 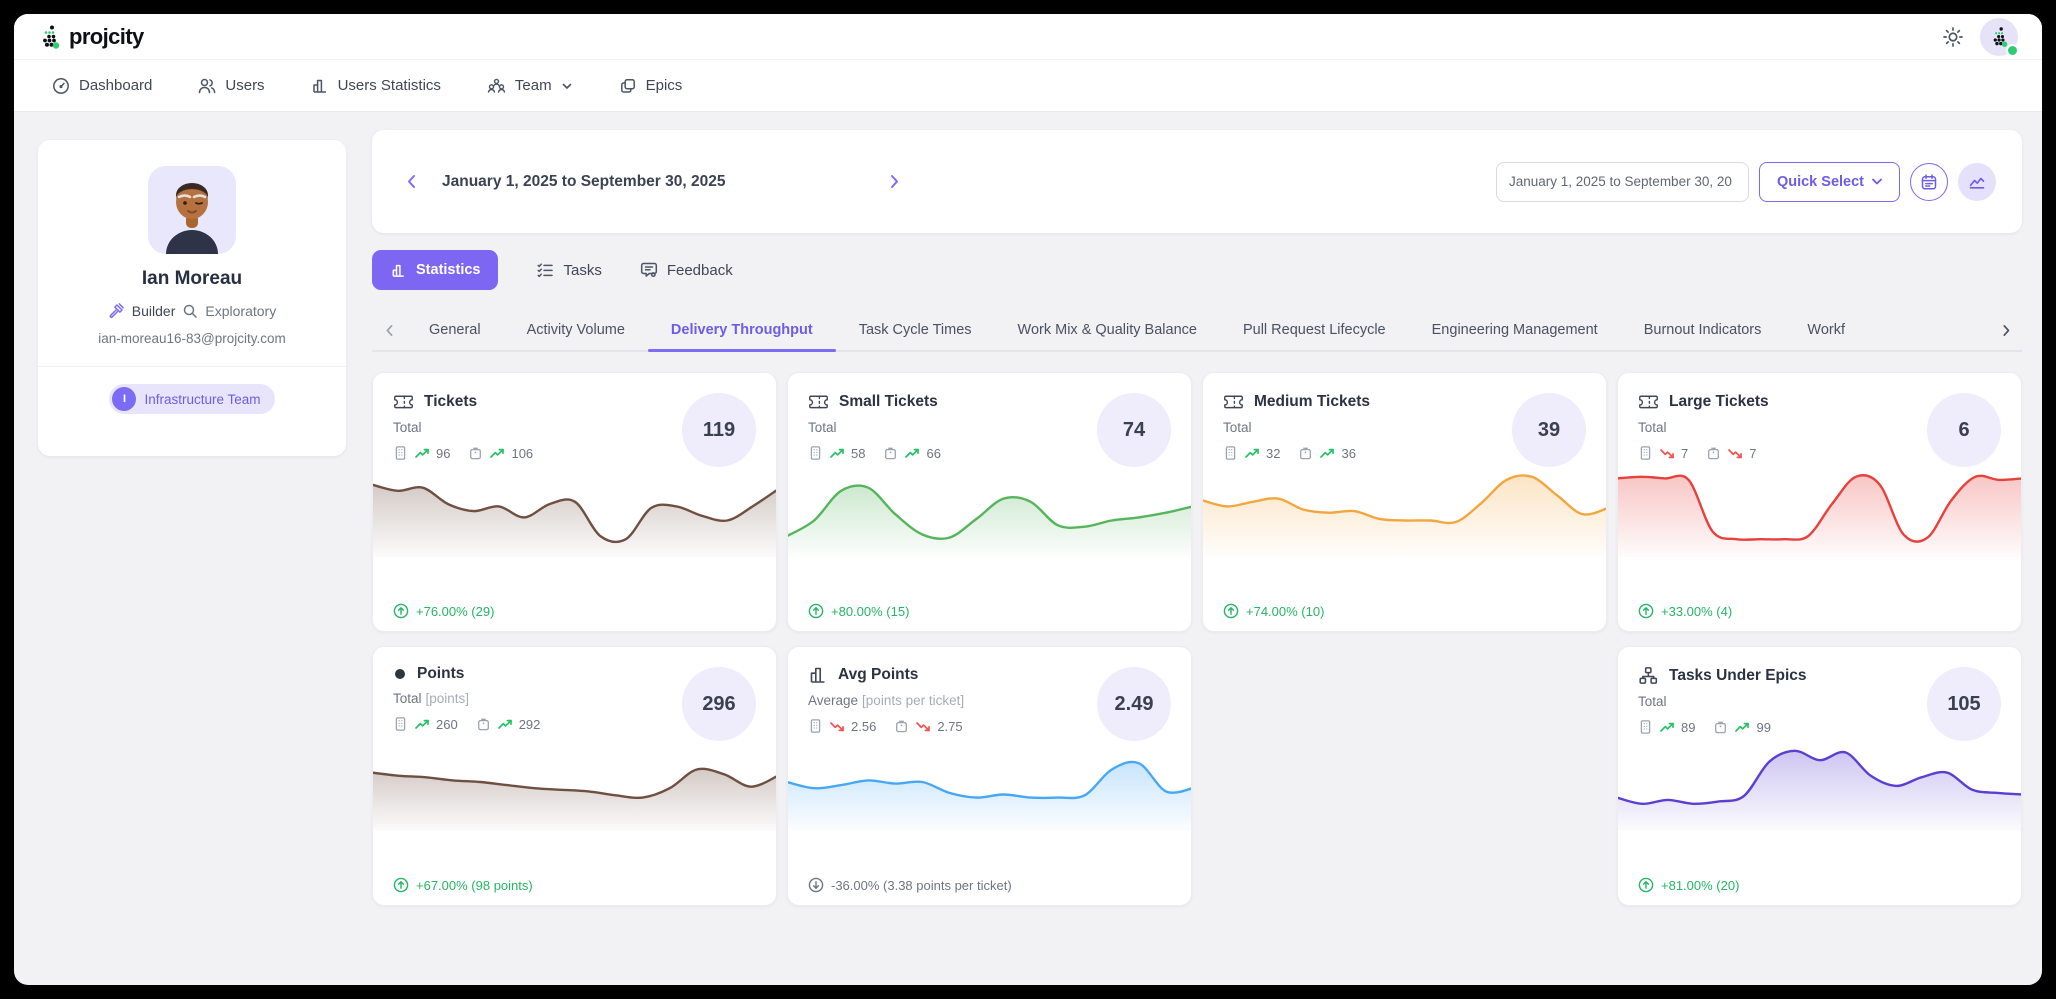 What do you see at coordinates (447, 724) in the screenshot?
I see `org-benchmark-value: 260` at bounding box center [447, 724].